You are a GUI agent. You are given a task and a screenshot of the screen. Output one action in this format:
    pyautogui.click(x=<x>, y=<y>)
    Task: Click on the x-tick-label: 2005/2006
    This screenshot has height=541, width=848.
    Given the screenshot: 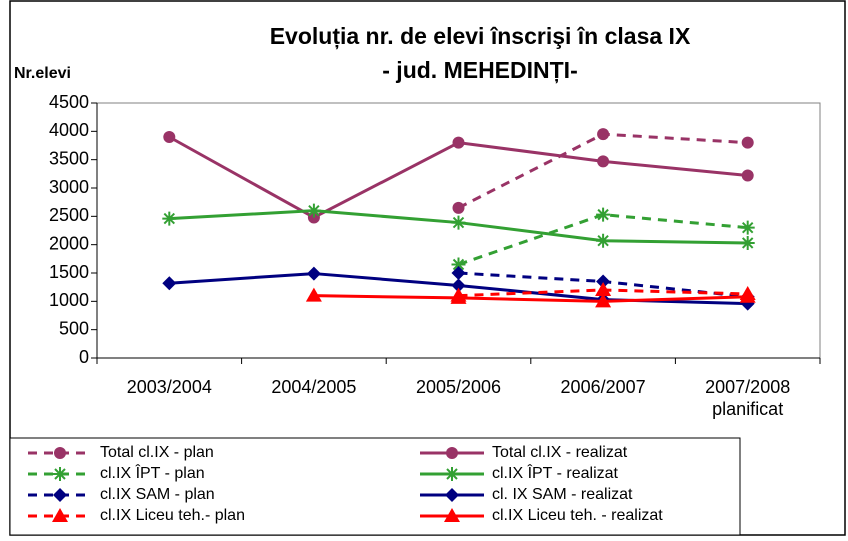 What is the action you would take?
    pyautogui.click(x=458, y=387)
    